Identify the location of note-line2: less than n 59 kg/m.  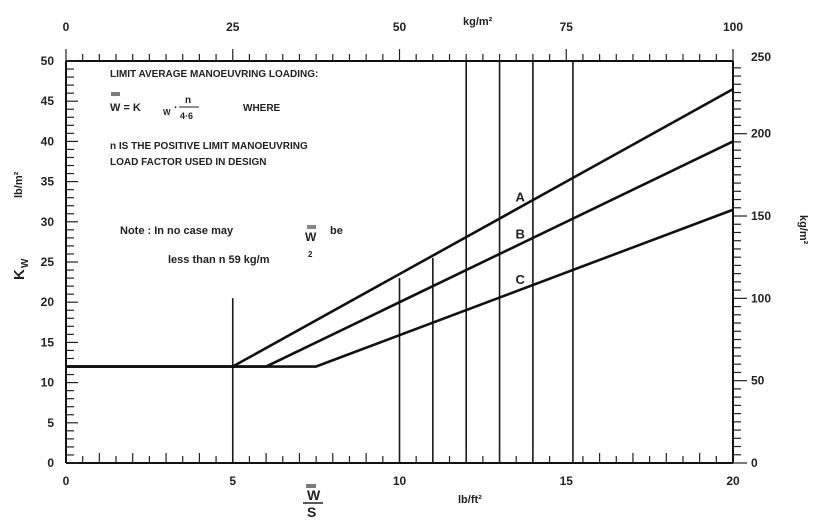
(219, 260).